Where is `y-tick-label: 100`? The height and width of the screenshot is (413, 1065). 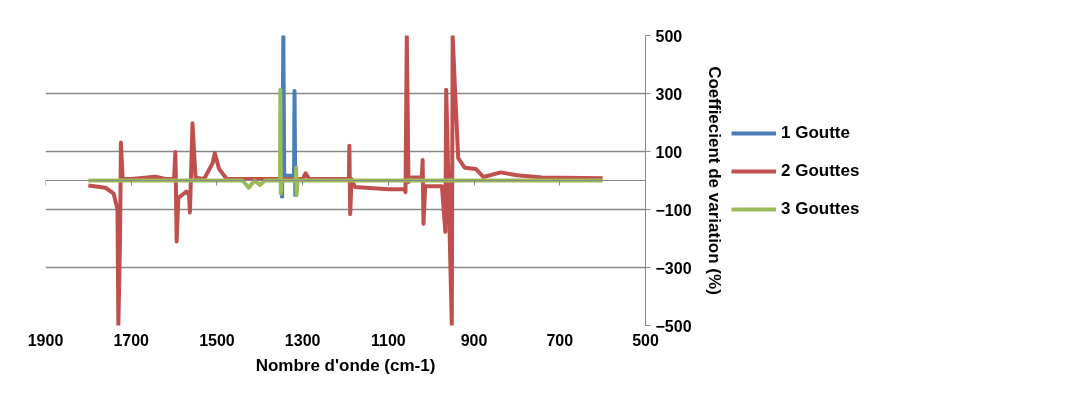 y-tick-label: 100 is located at coordinates (669, 152).